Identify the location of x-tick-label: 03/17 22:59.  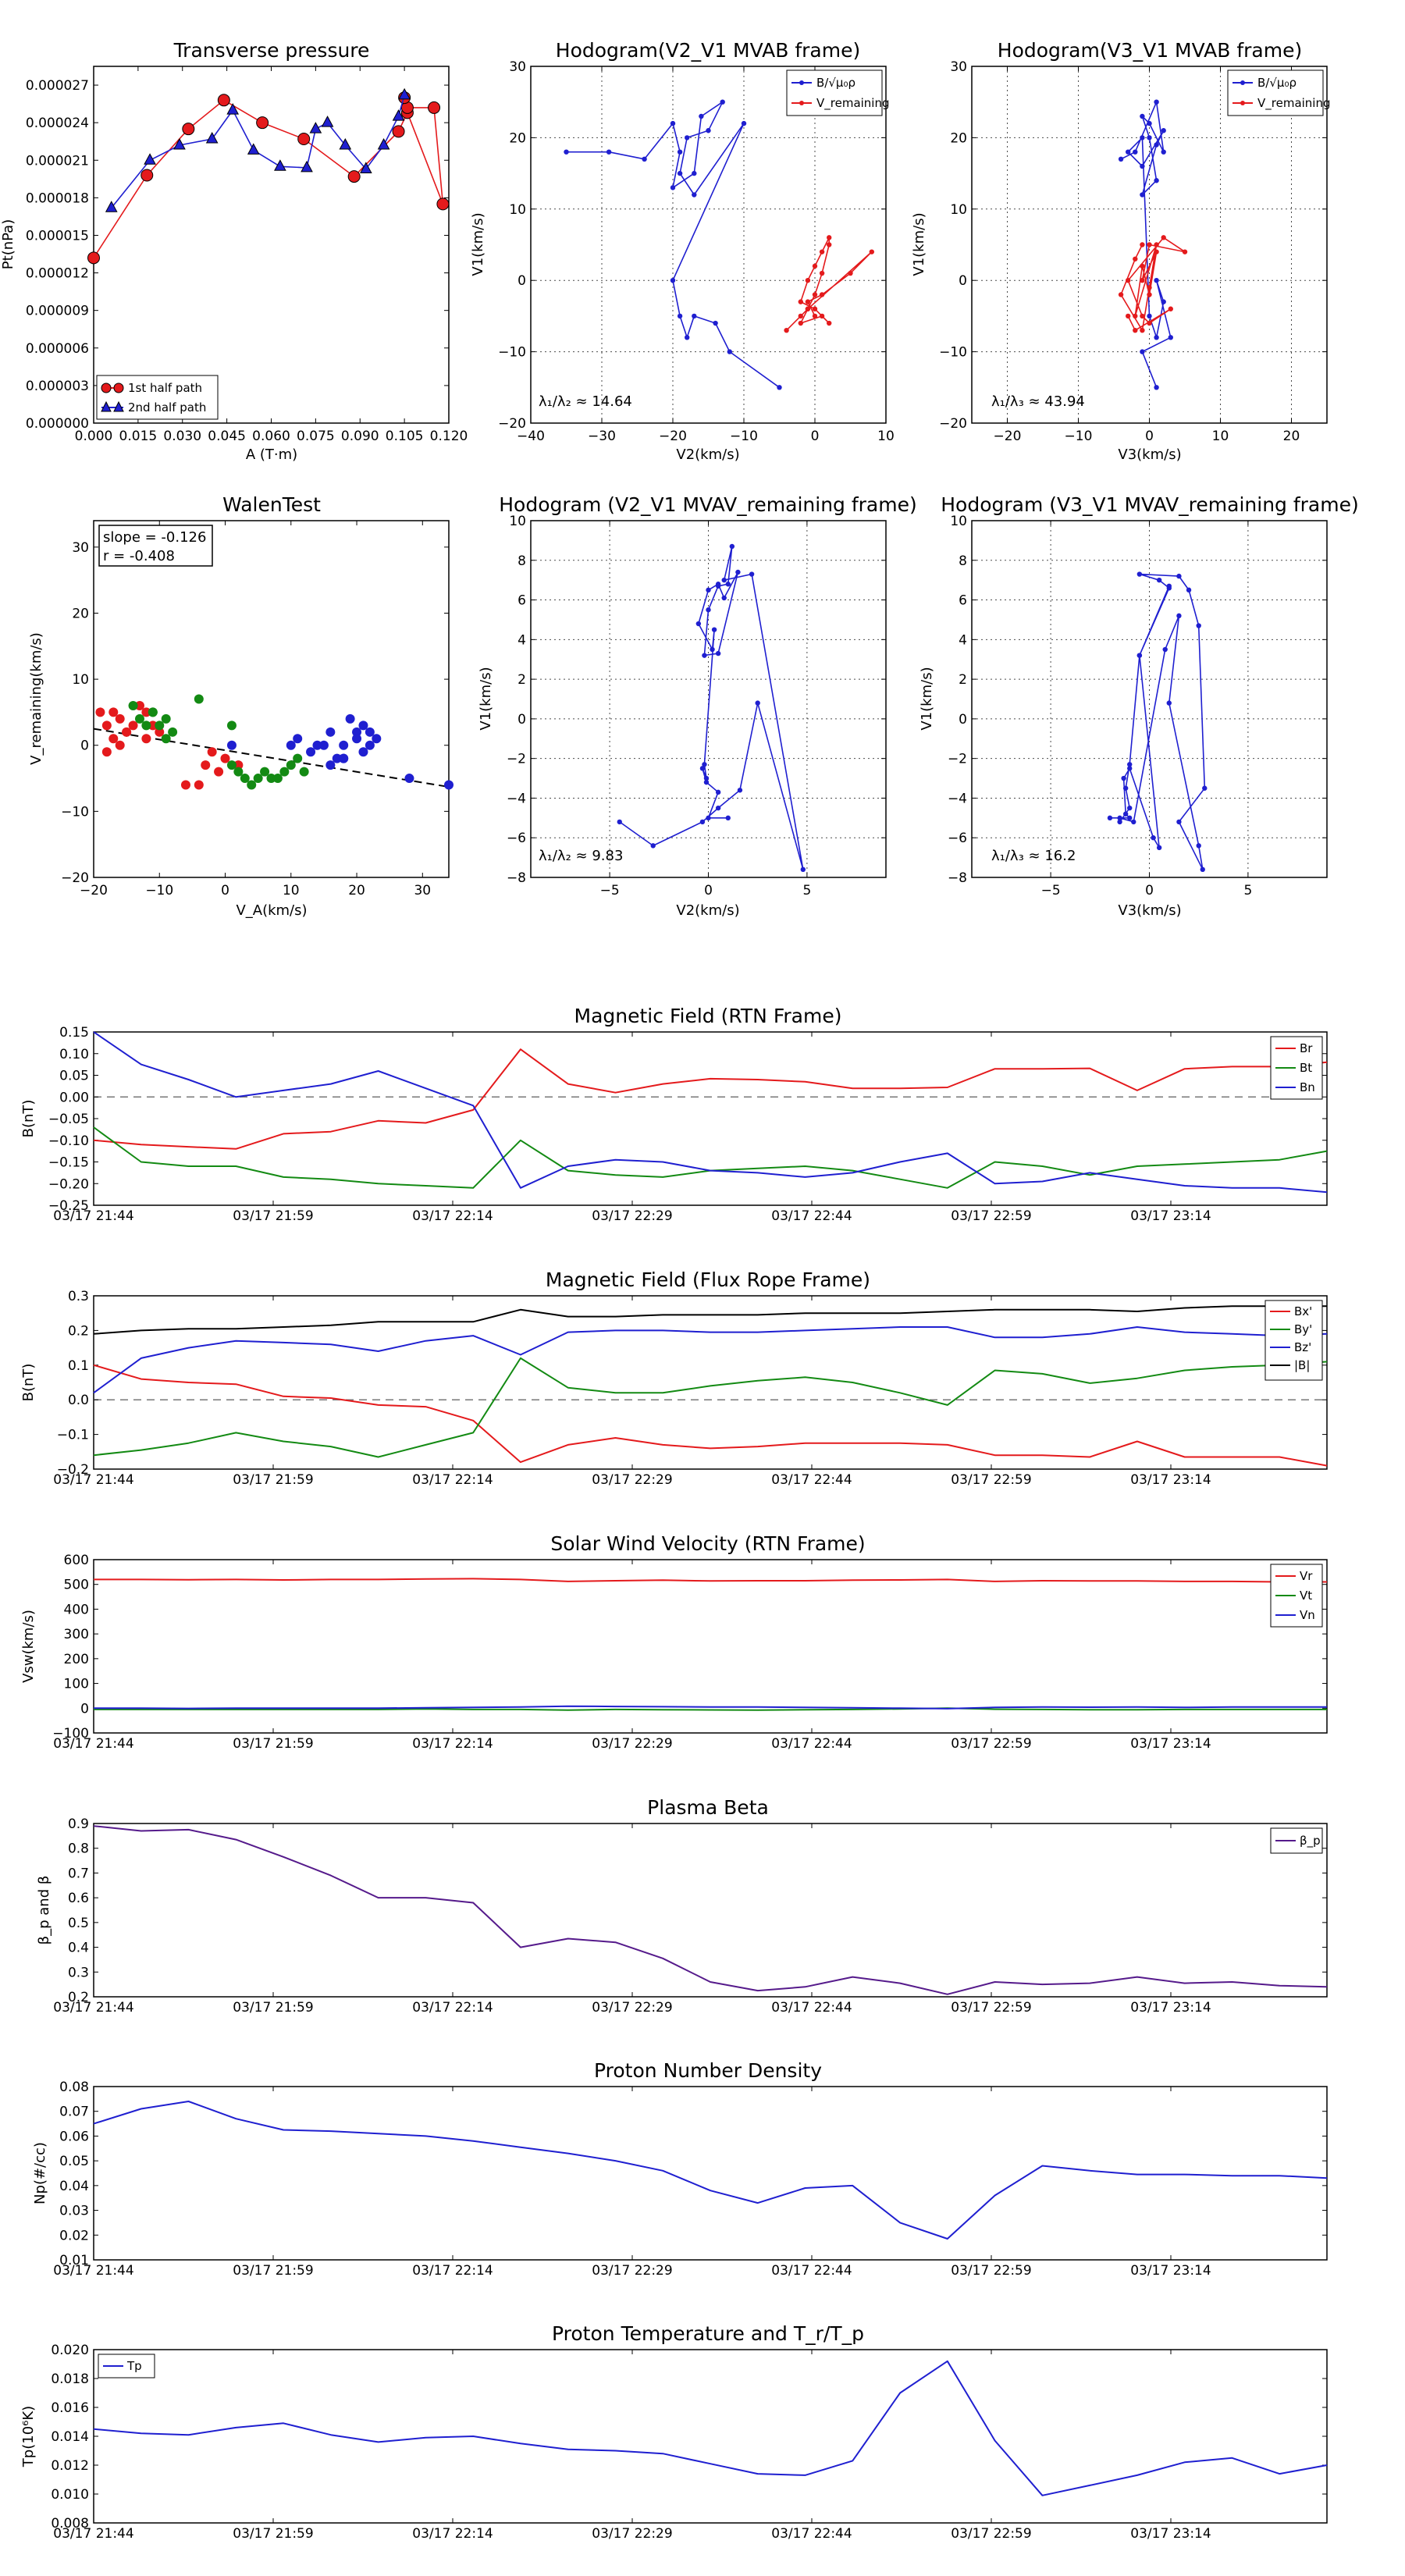
(991, 1480).